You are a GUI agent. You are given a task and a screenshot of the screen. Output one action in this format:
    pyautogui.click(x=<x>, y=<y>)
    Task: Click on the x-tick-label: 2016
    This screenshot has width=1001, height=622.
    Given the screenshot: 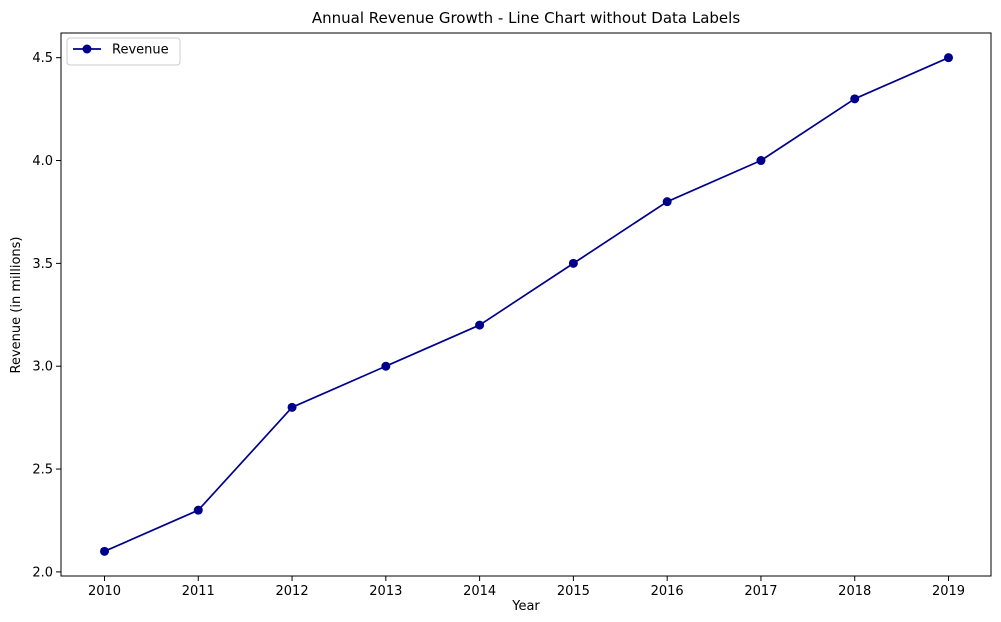 What is the action you would take?
    pyautogui.click(x=667, y=591)
    